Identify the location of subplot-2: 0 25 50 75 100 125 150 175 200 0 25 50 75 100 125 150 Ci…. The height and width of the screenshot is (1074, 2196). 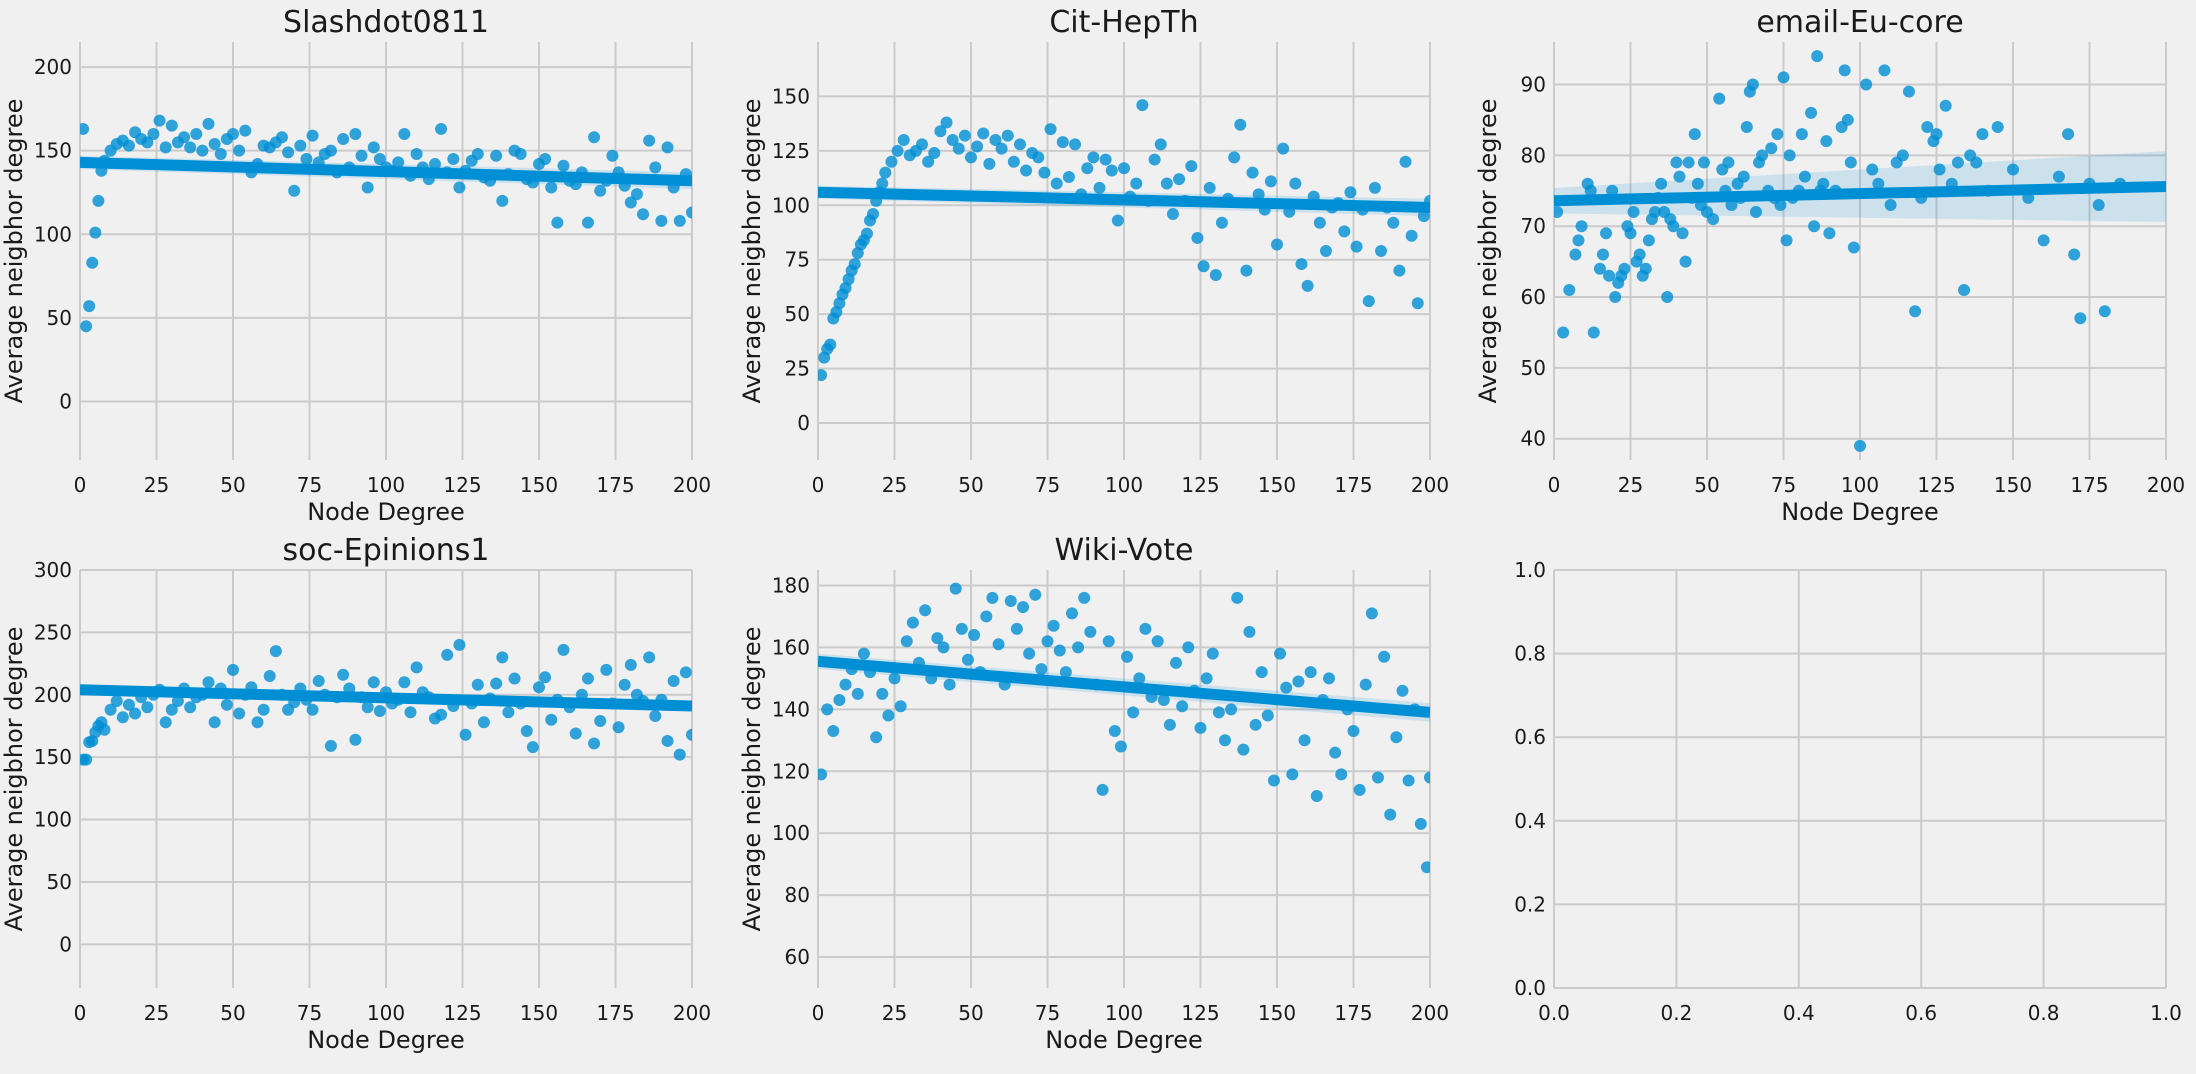
(1093, 251).